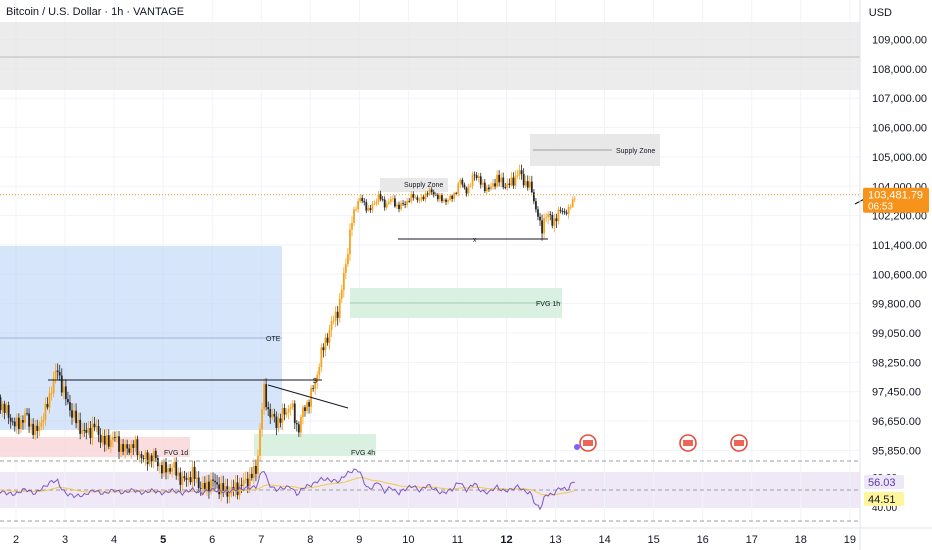 The width and height of the screenshot is (932, 550). I want to click on x-tick-label: 17, so click(752, 540).